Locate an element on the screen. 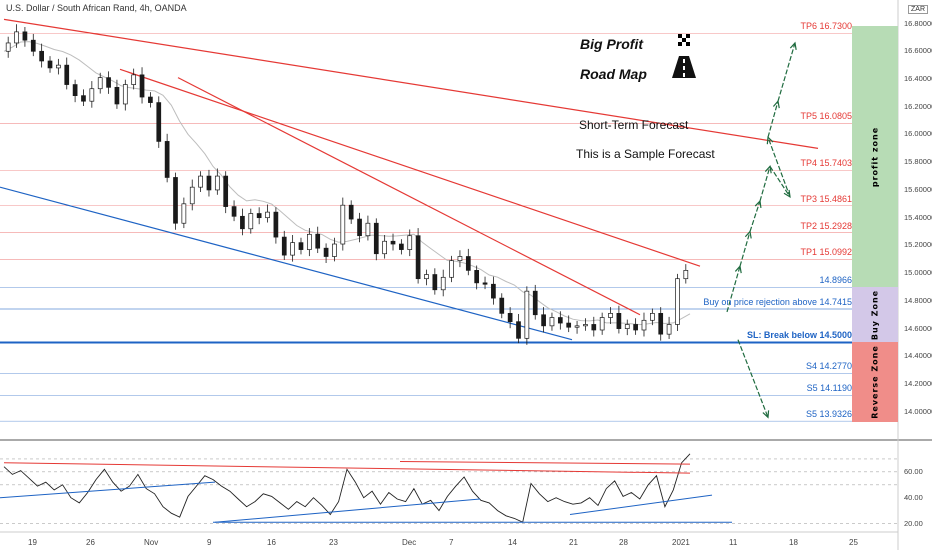 This screenshot has height=550, width=932. y-tick-label: 15.40000 is located at coordinates (918, 217).